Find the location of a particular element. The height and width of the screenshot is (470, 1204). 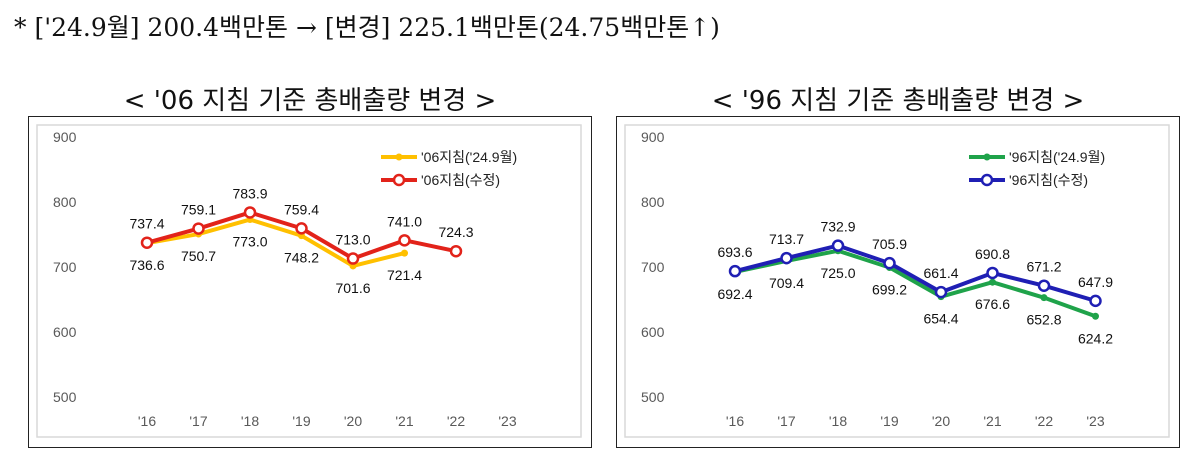

data-label: 725.0 is located at coordinates (837, 273).